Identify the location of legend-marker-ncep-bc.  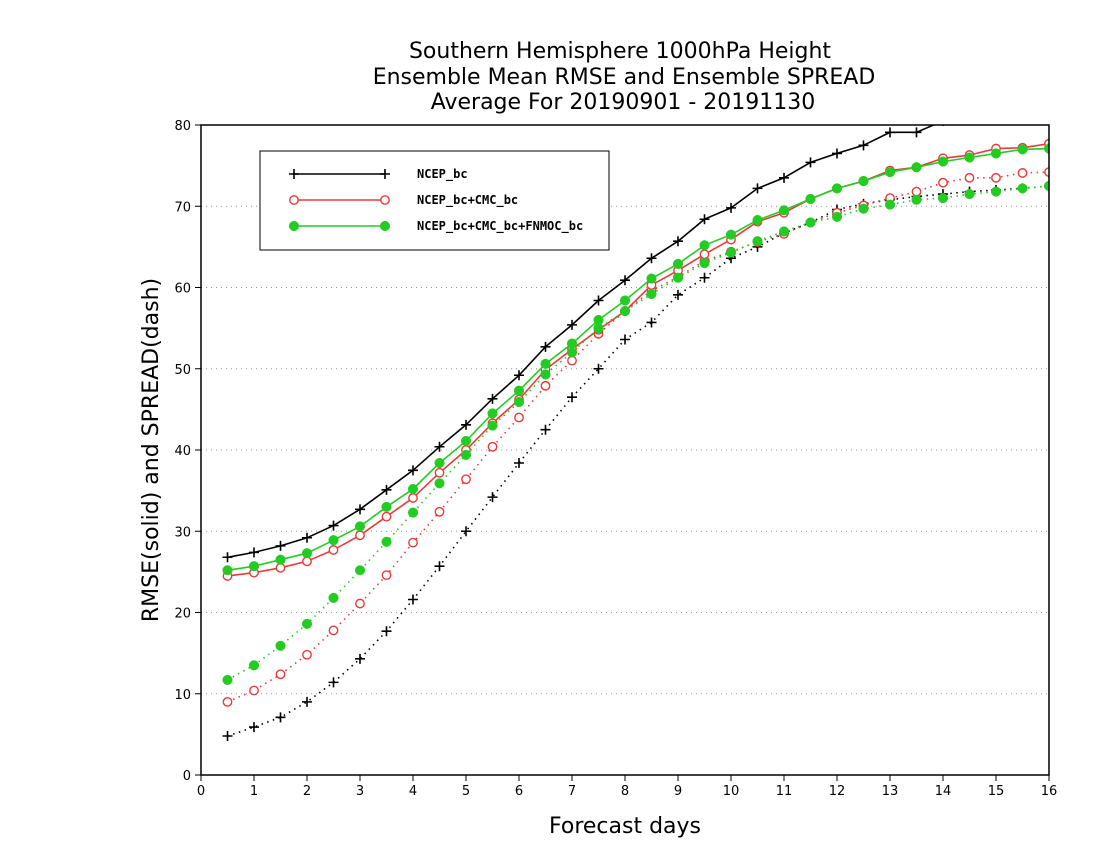
(385, 174).